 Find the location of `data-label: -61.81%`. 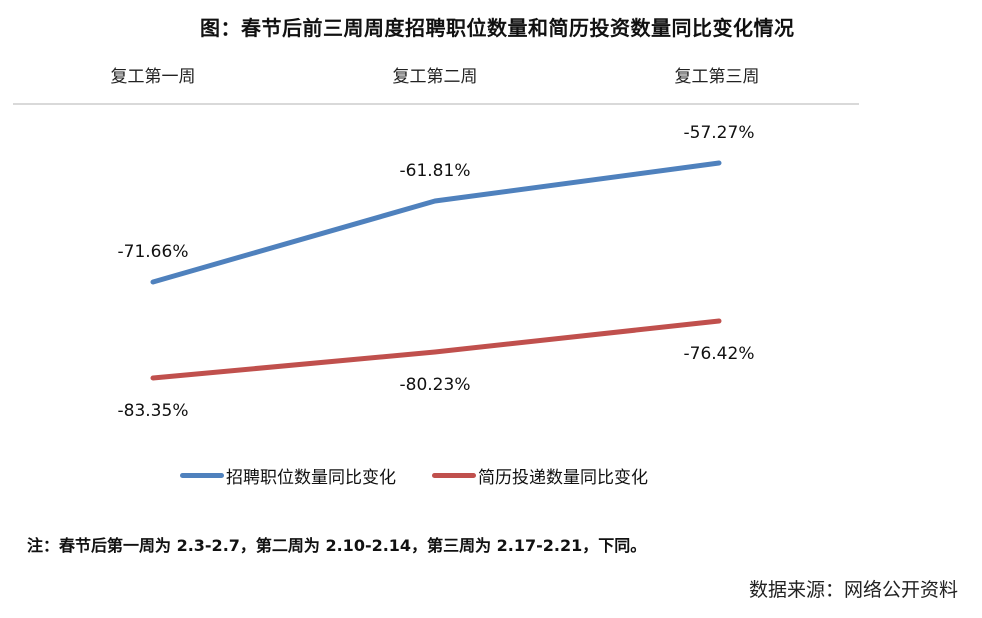

data-label: -61.81% is located at coordinates (435, 171).